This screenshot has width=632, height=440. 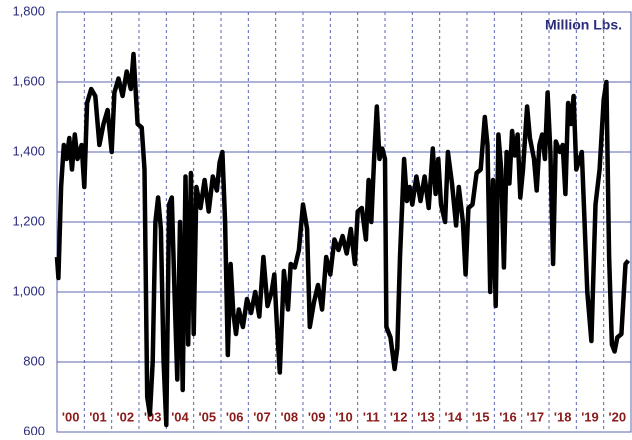 I want to click on y-tick-label: 1,200, so click(x=28, y=220).